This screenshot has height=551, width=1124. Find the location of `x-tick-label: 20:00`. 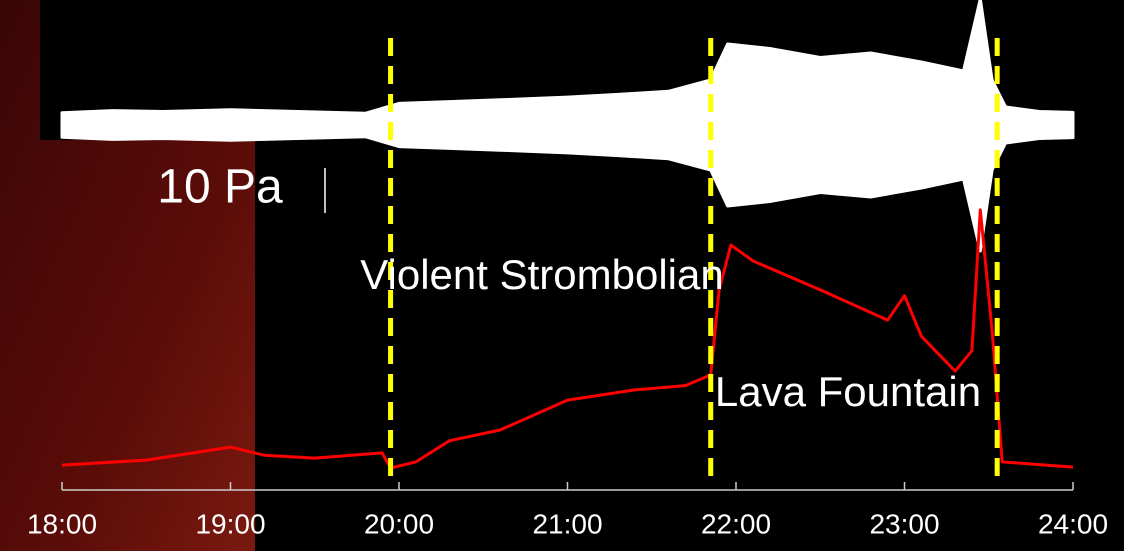

x-tick-label: 20:00 is located at coordinates (399, 523).